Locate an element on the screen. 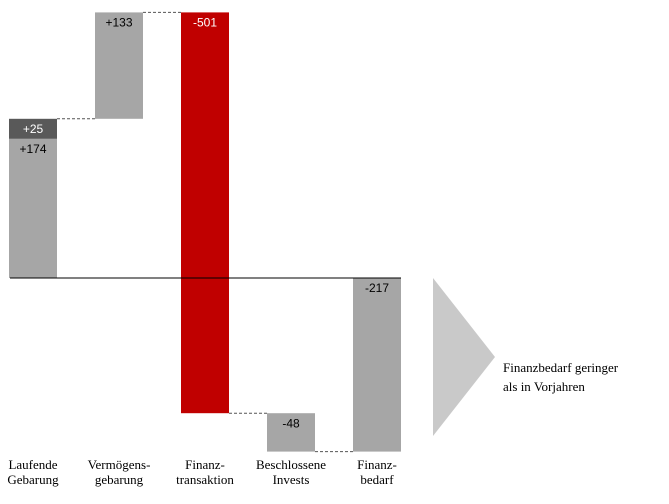 This screenshot has width=669, height=504. x-tick-label: Beschlossene is located at coordinates (291, 464).